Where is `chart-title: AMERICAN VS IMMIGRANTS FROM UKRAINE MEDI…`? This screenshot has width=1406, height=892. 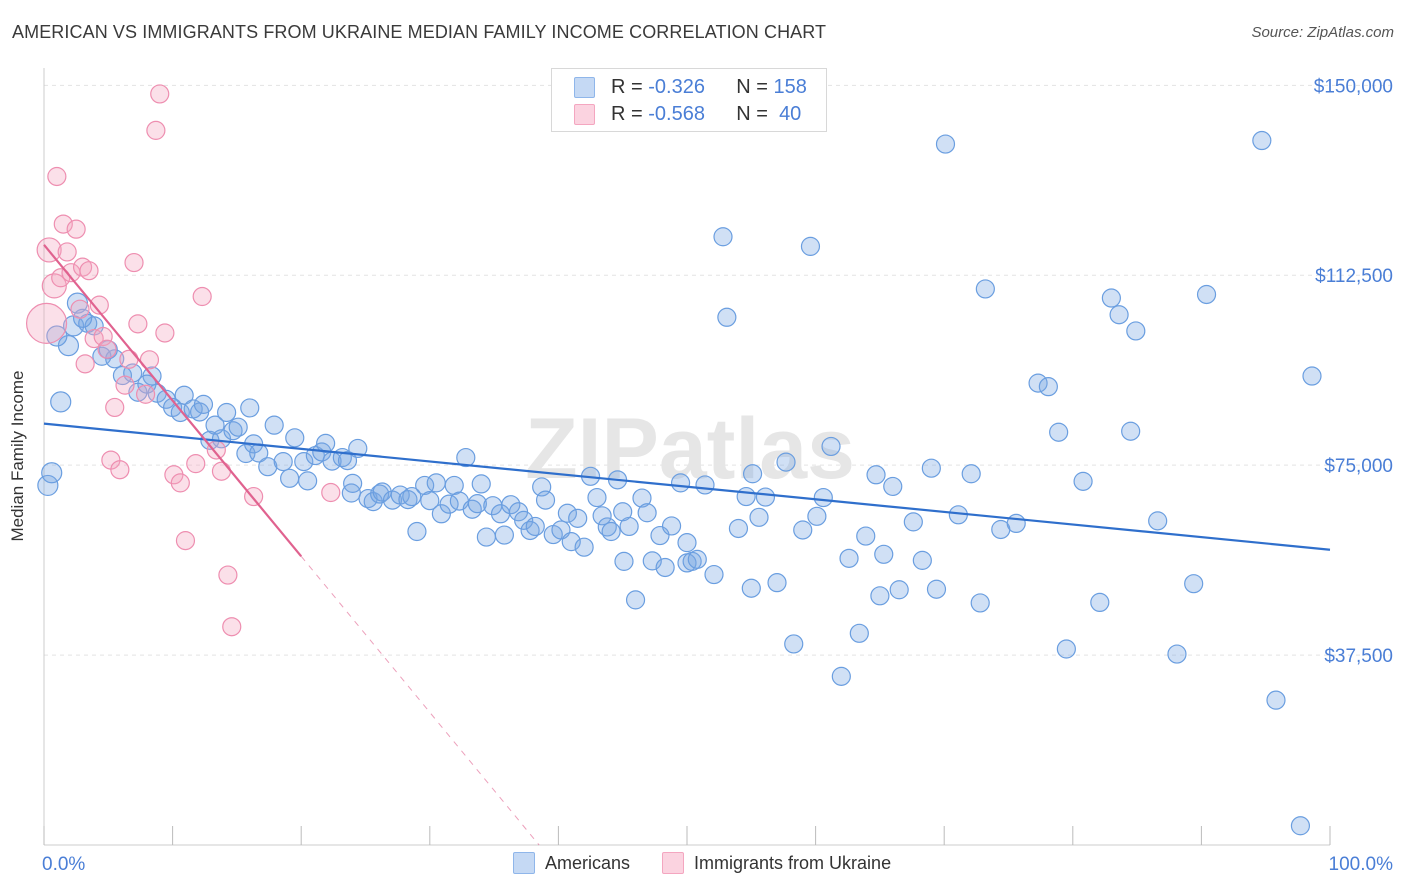
chart-title: AMERICAN VS IMMIGRANTS FROM UKRAINE MEDI… is located at coordinates (419, 32).